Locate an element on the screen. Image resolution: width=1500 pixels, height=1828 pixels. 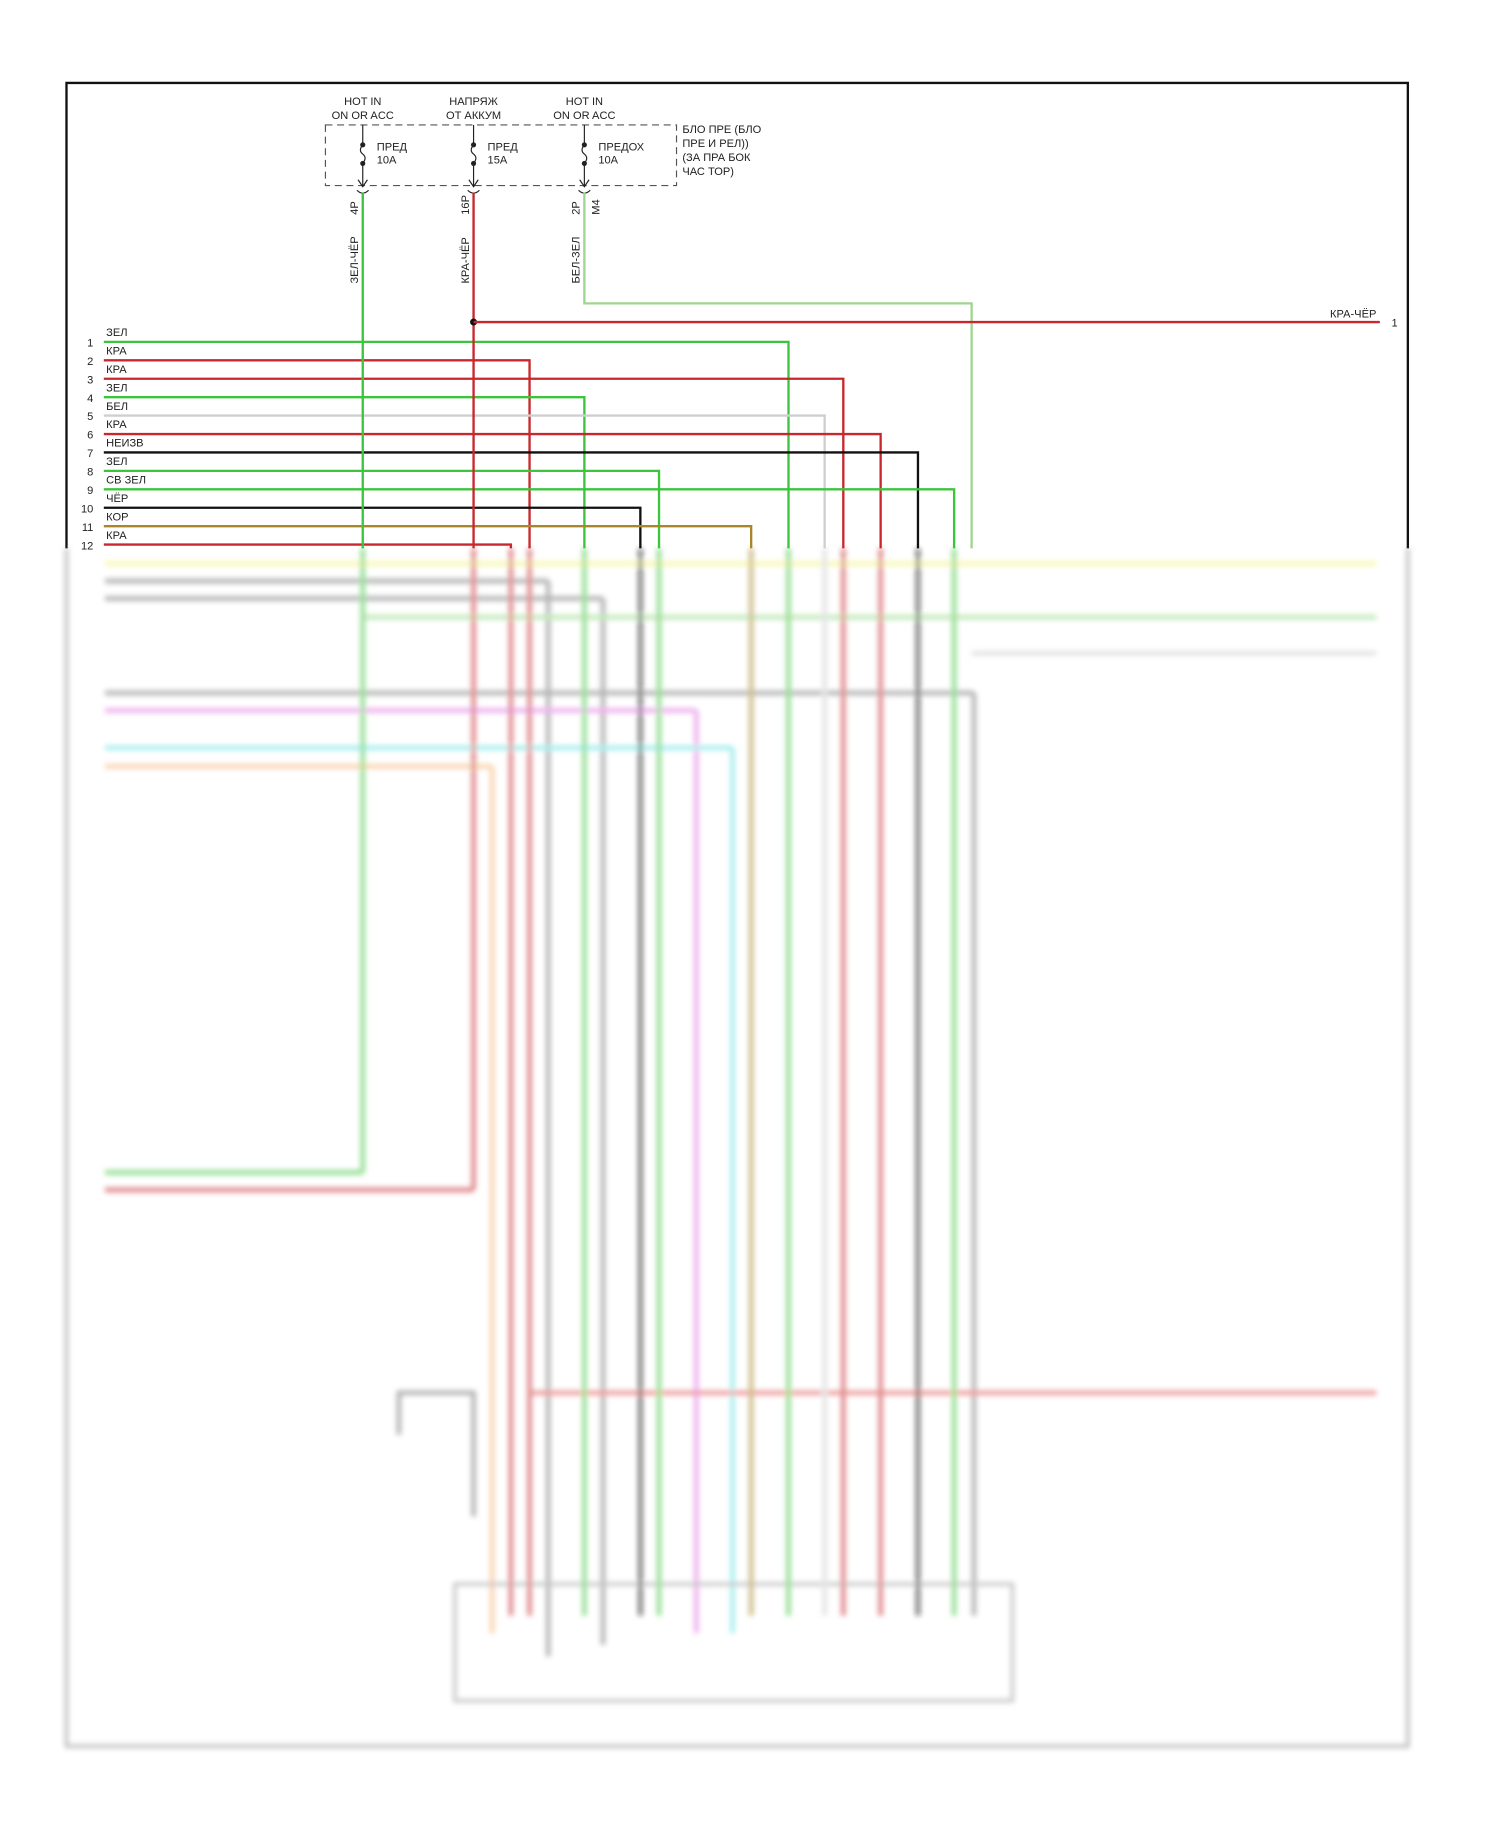
wire-row: 8 ЗЕЛ is located at coordinates (374, 502).